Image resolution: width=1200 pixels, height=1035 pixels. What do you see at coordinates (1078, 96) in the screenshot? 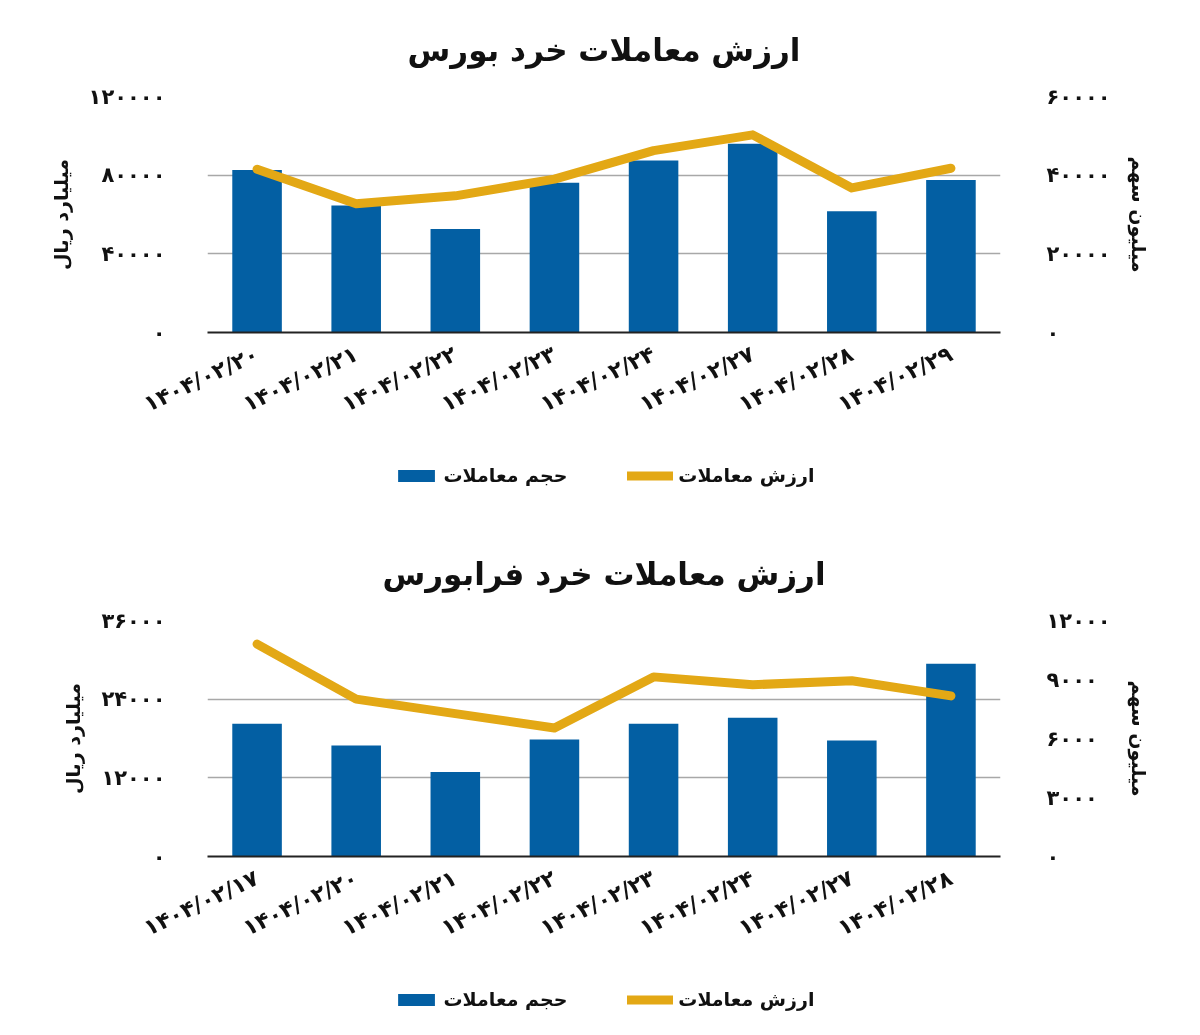
I see `y2-tick-label: ۶۰۰۰۰` at bounding box center [1078, 96].